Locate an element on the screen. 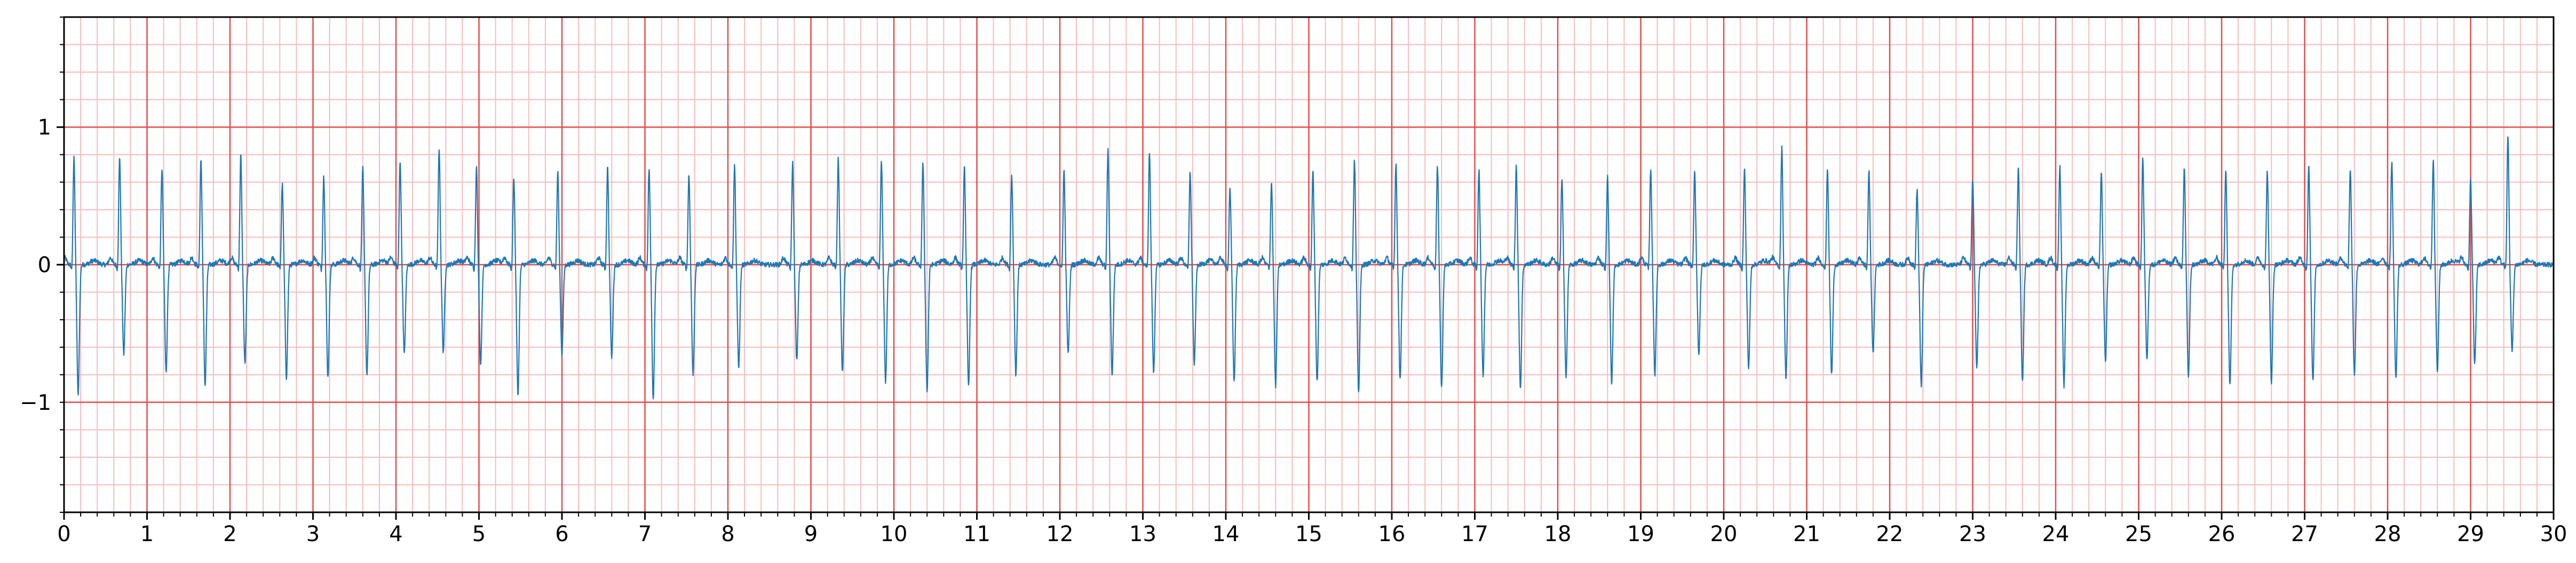 Image resolution: width=2576 pixels, height=563 pixels. x-tick-label: 27 is located at coordinates (2304, 534).